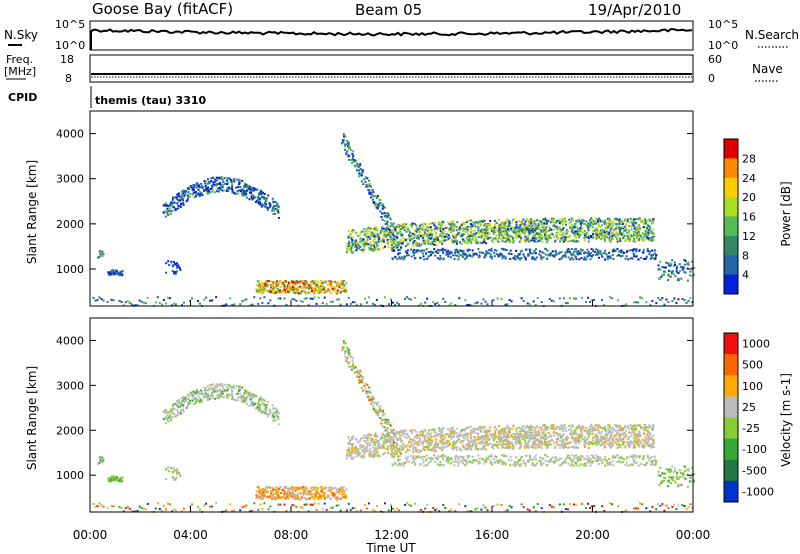  Describe the element at coordinates (355, 245) in the screenshot. I see `power-cell-1966` at that location.